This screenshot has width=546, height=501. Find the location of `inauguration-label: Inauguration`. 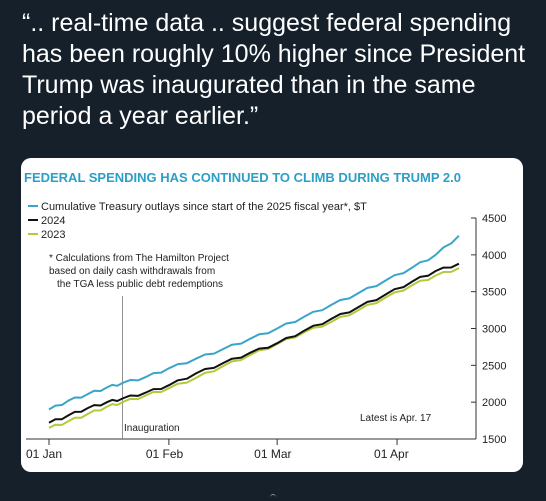

inauguration-label: Inauguration is located at coordinates (152, 428).